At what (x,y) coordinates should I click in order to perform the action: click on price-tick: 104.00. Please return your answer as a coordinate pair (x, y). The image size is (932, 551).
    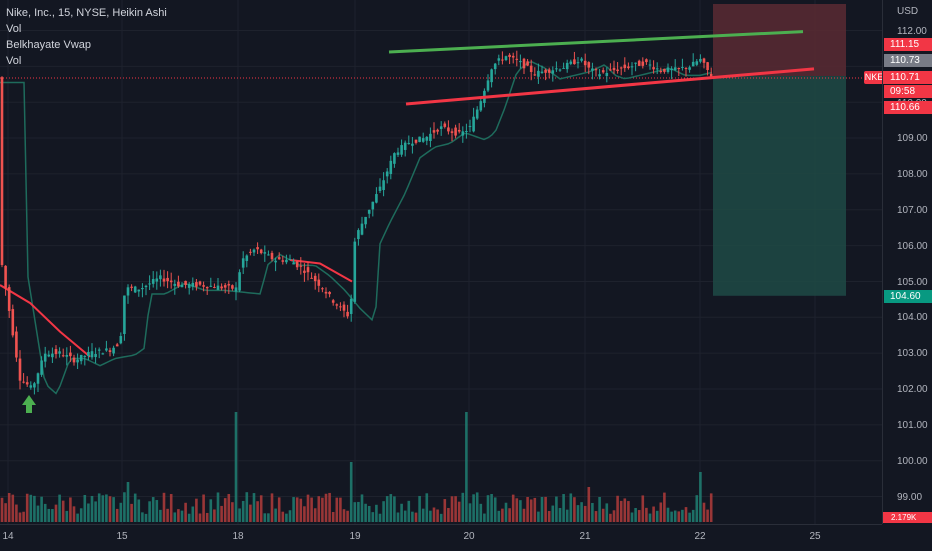
    Looking at the image, I should click on (912, 317).